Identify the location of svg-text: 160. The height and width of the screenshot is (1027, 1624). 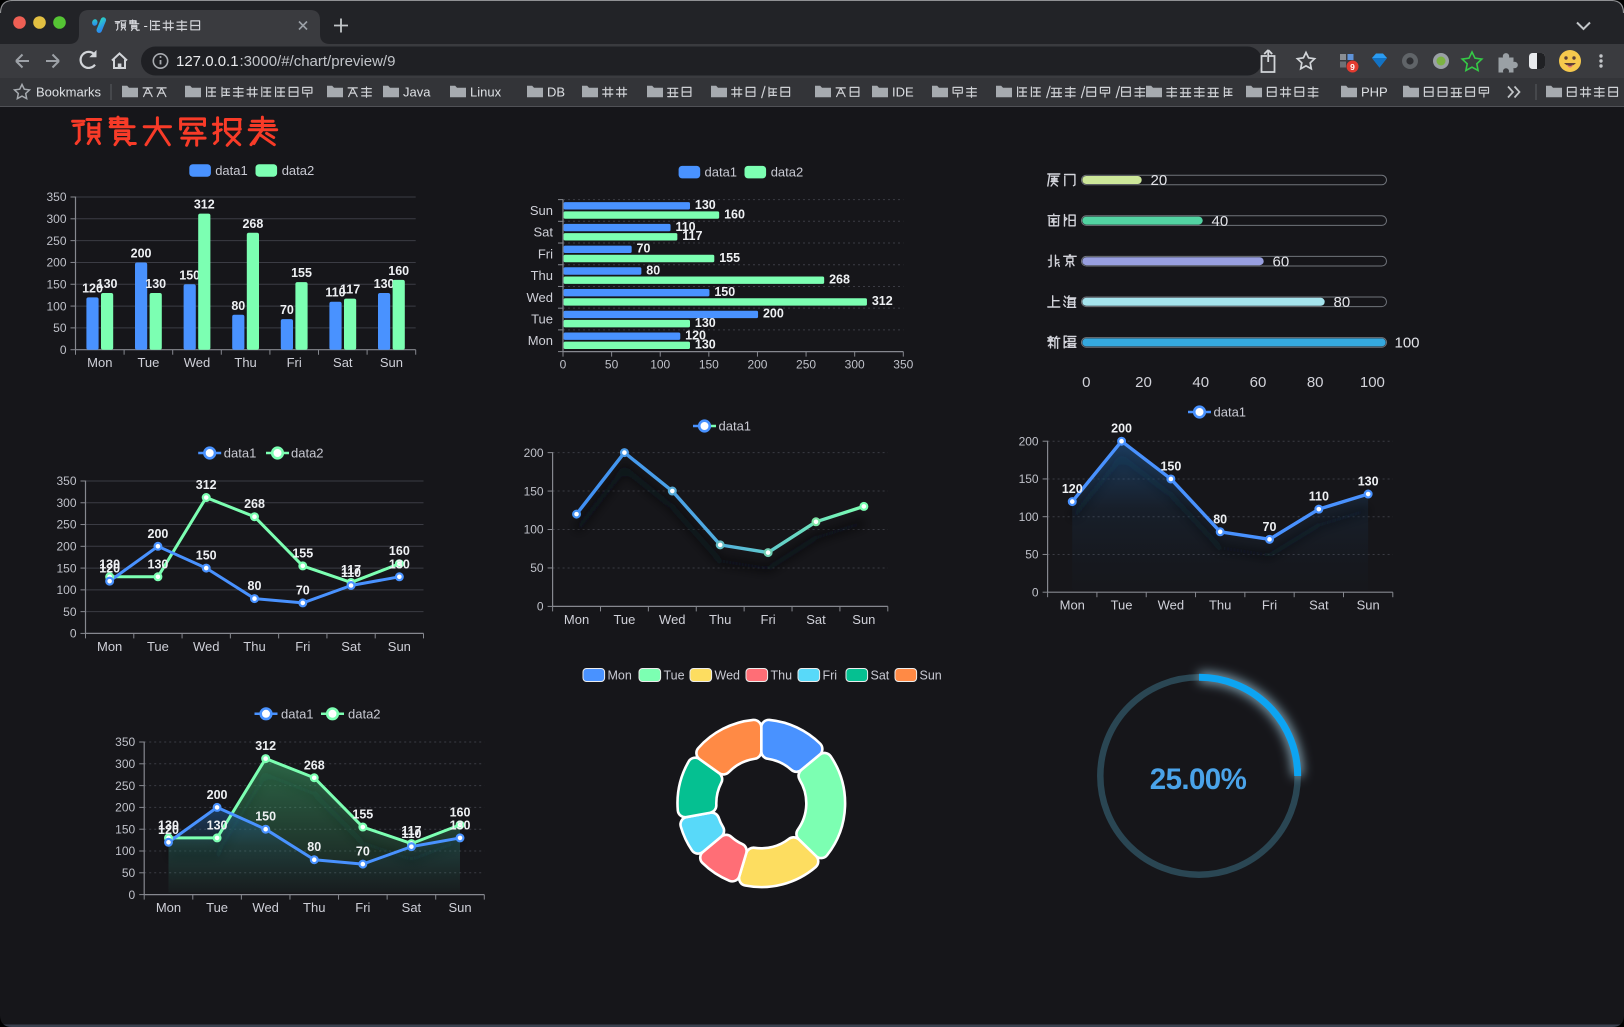
(399, 551).